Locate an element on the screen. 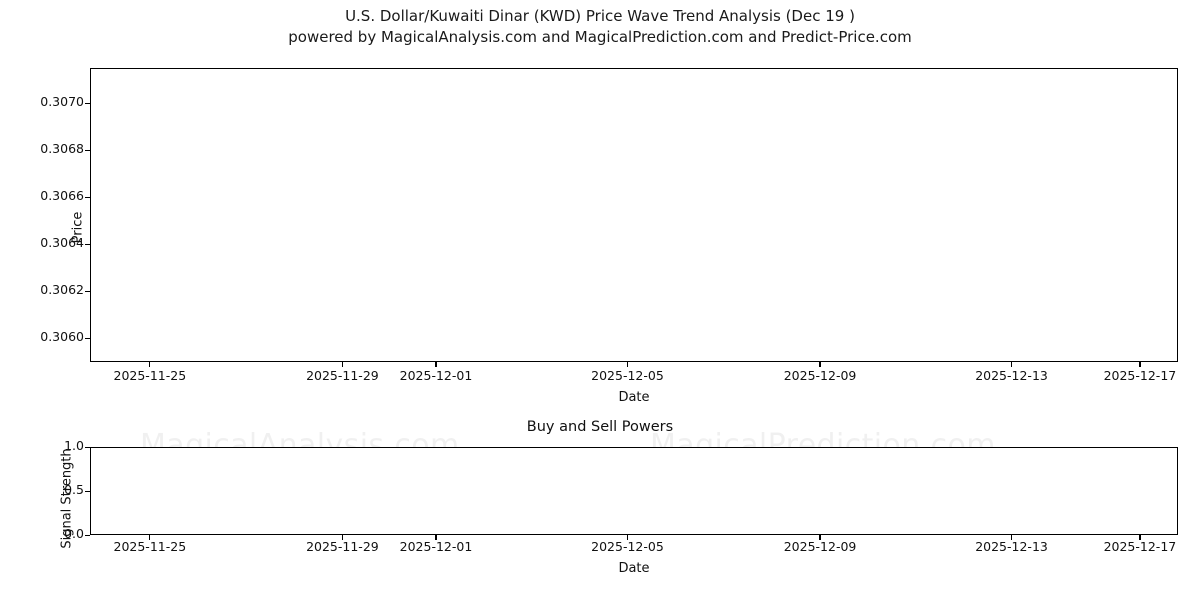  bar-y-tick-label: 1.0 is located at coordinates (74, 445).